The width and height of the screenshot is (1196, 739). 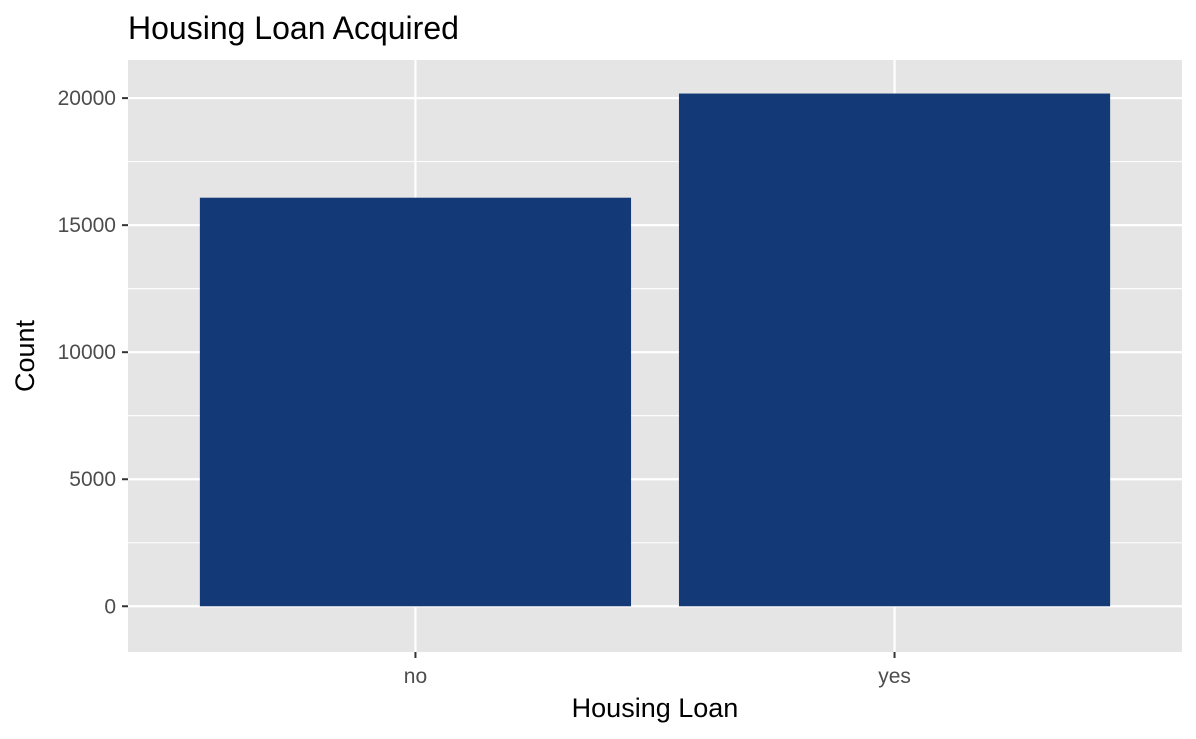 I want to click on y-tick-label: 15000, so click(x=87, y=225).